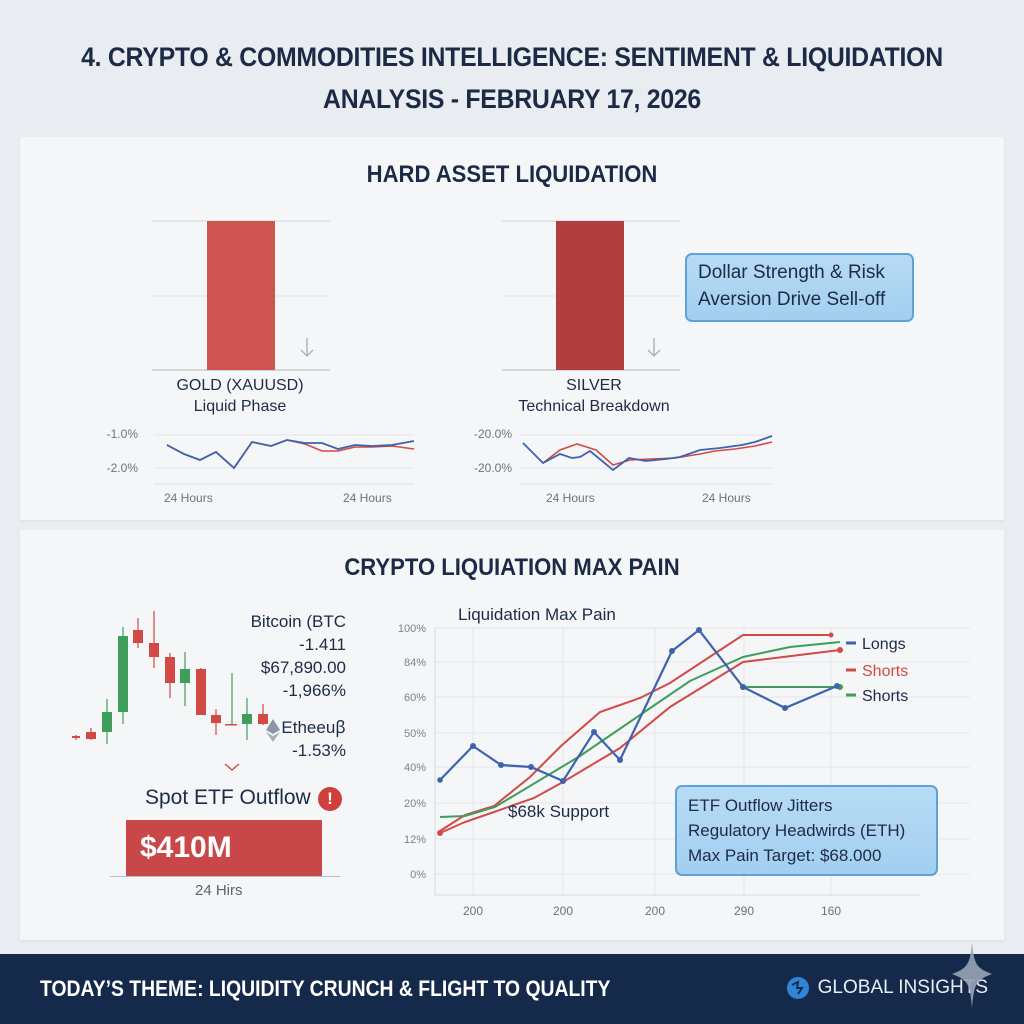  I want to click on gold-phase: Liquid Phase, so click(240, 406).